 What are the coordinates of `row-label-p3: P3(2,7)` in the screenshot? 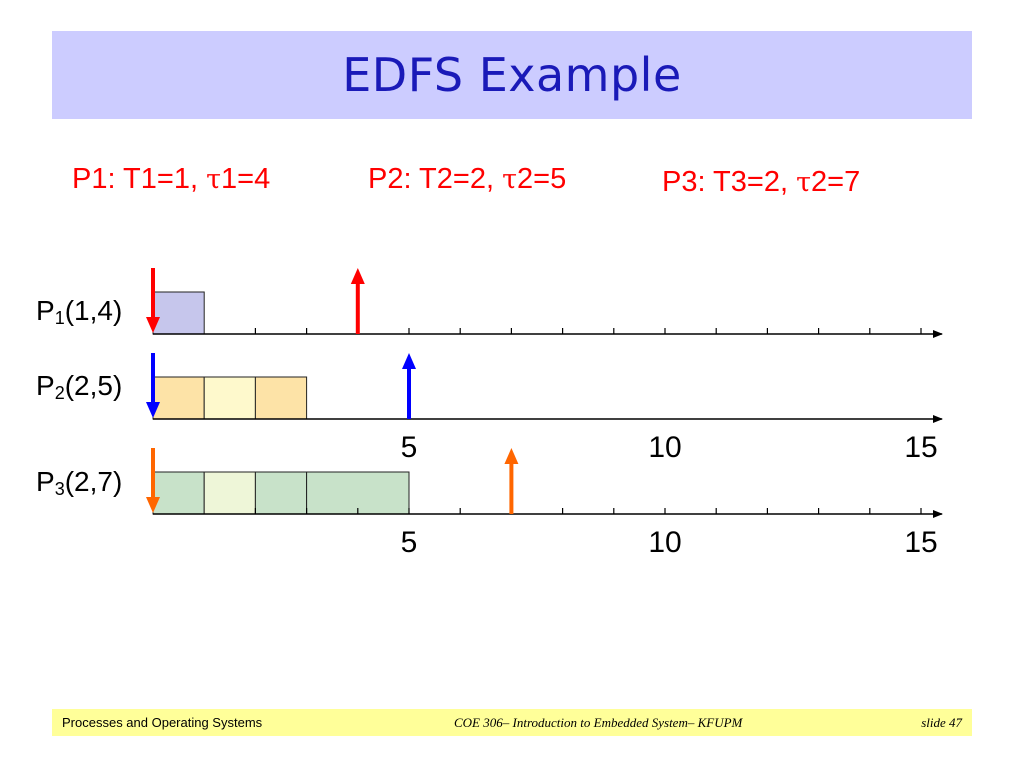 It's located at (79, 483).